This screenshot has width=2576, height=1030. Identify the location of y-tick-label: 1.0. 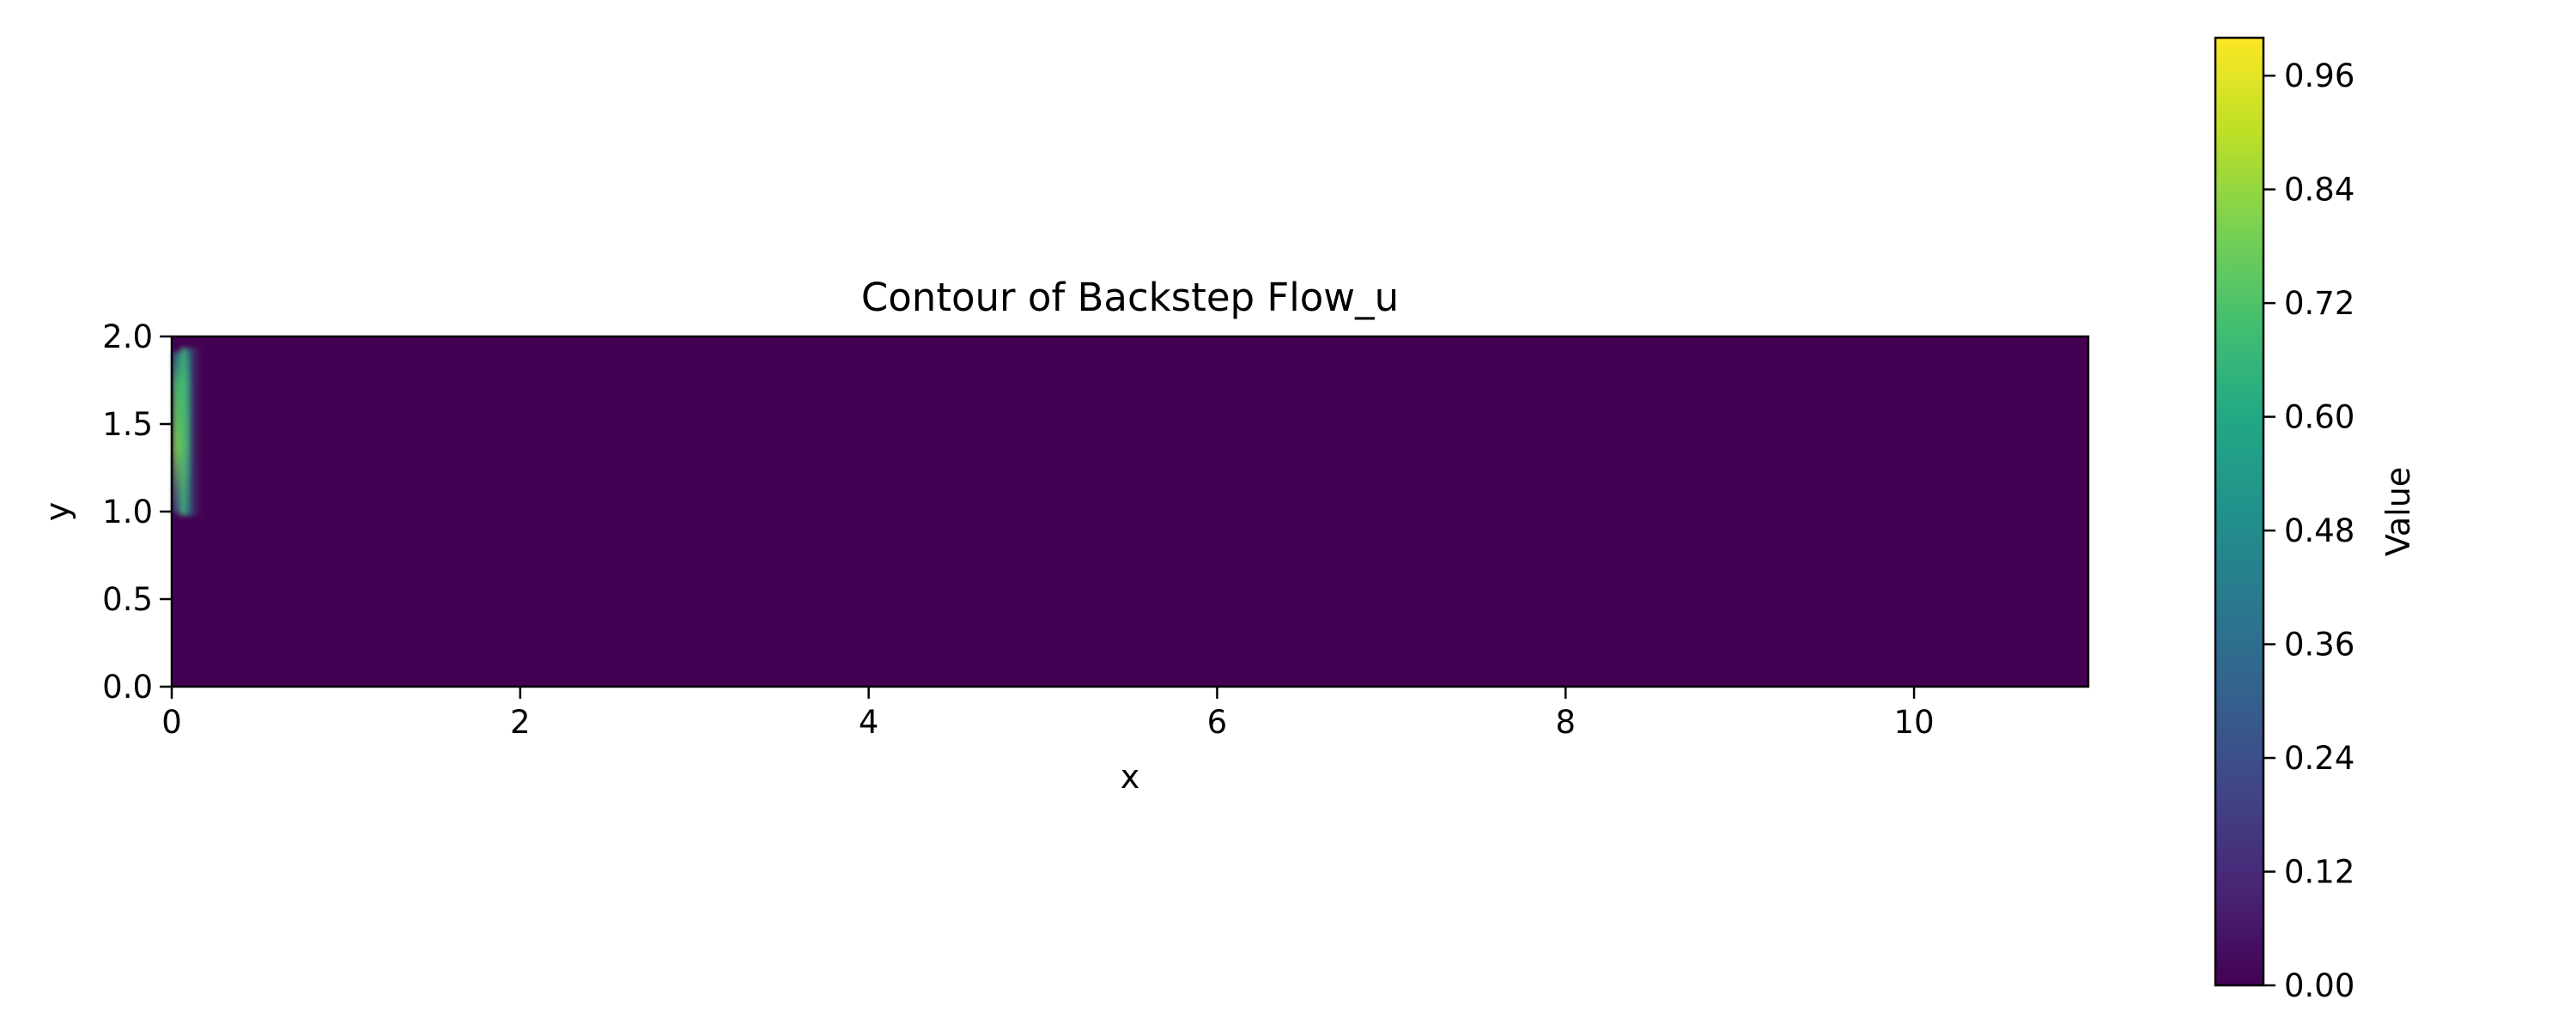
(128, 512).